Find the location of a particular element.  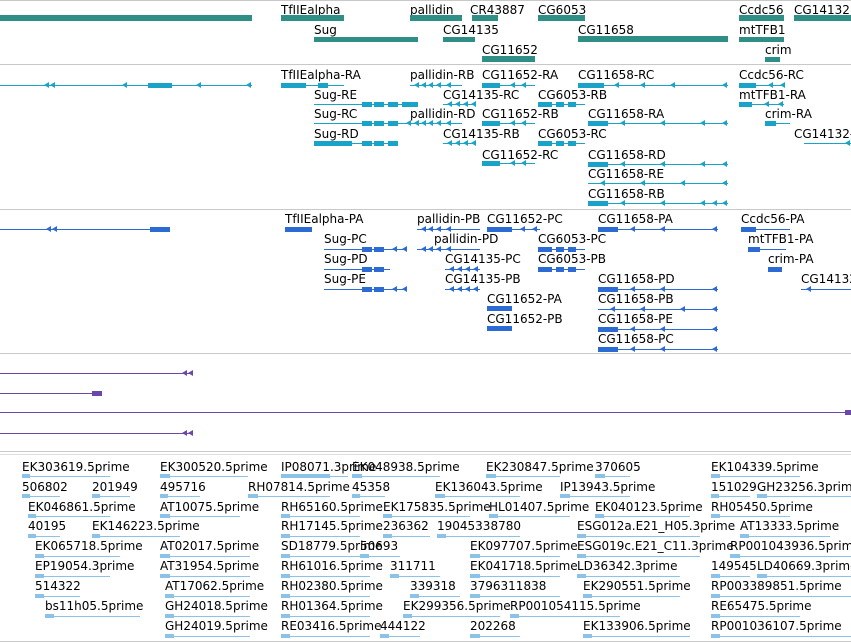

feature-label: CG6053-PC is located at coordinates (572, 239).